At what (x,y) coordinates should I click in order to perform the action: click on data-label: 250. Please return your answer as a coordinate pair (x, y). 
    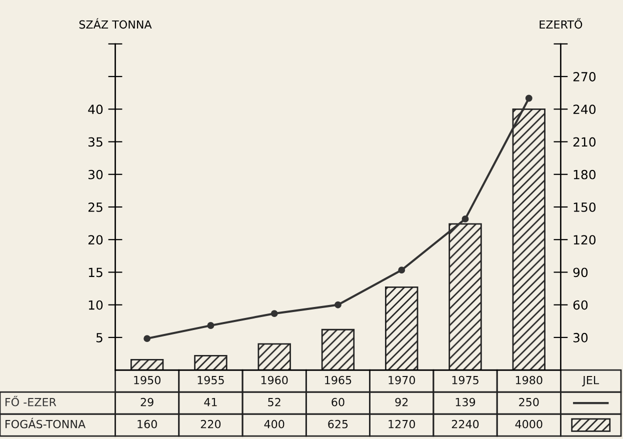
    Looking at the image, I should click on (529, 402).